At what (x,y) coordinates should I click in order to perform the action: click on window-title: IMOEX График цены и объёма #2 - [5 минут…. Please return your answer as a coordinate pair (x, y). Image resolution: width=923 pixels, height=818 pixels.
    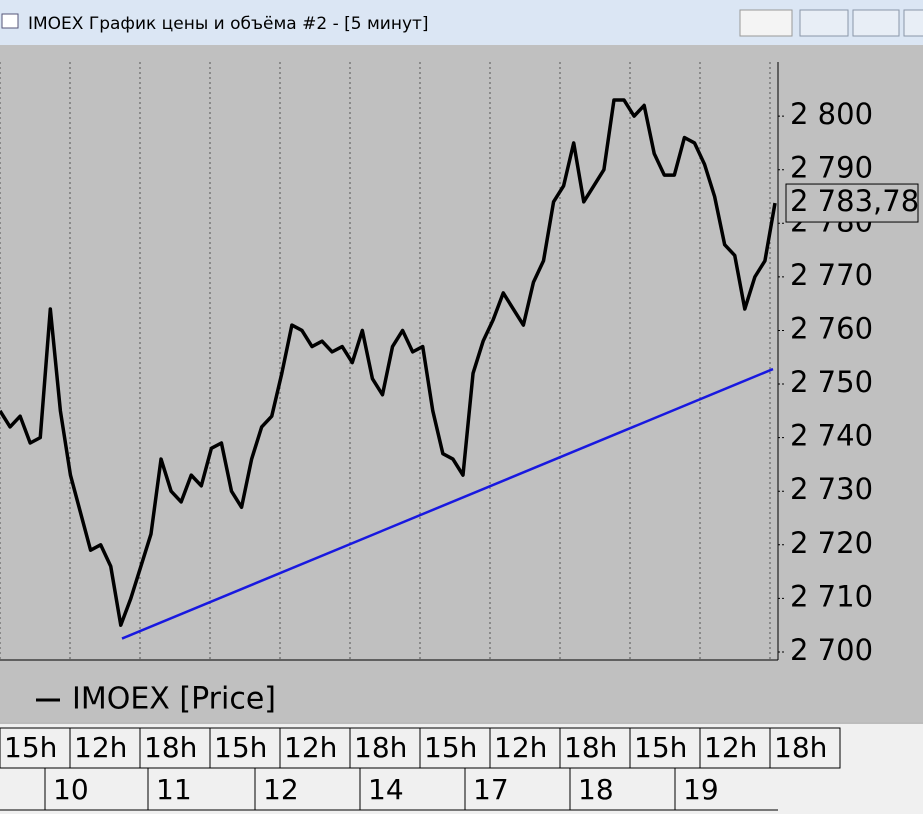
    Looking at the image, I should click on (228, 24).